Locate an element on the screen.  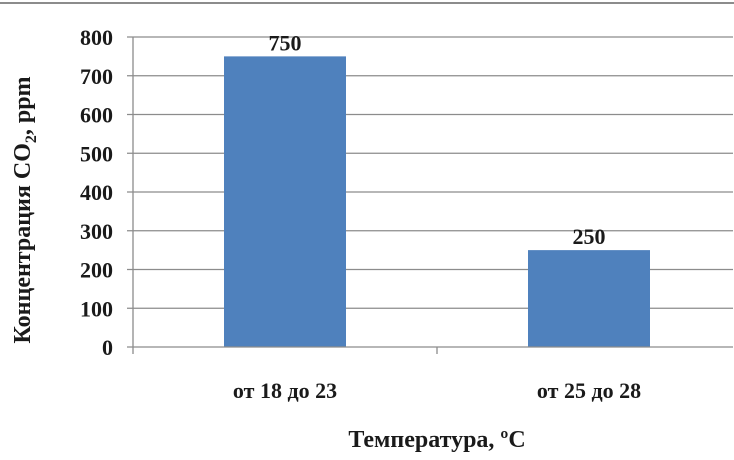
category-label: от 25 до 28 is located at coordinates (589, 390).